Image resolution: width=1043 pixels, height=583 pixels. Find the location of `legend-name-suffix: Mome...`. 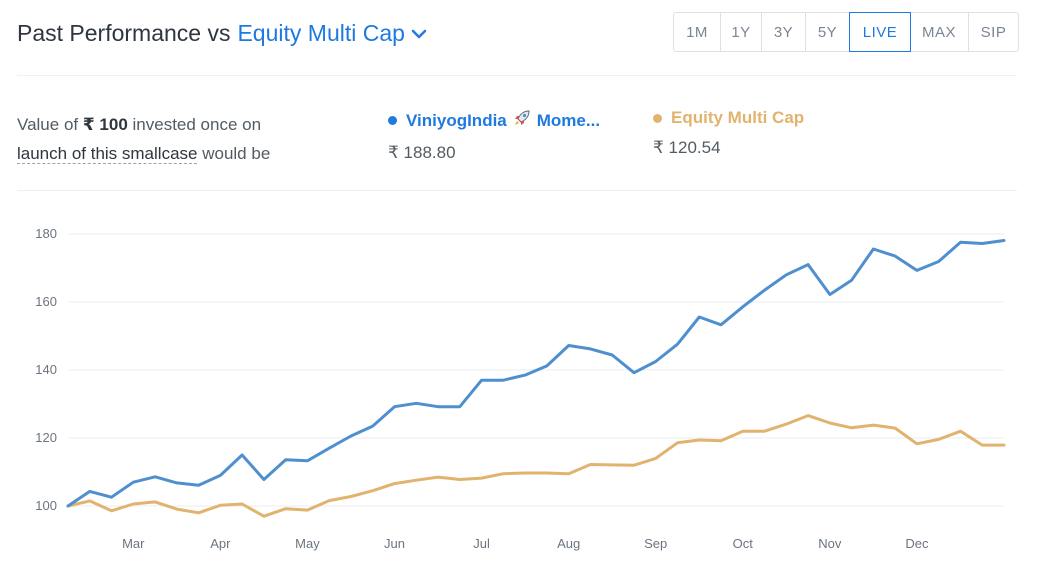

legend-name-suffix: Mome... is located at coordinates (568, 120).